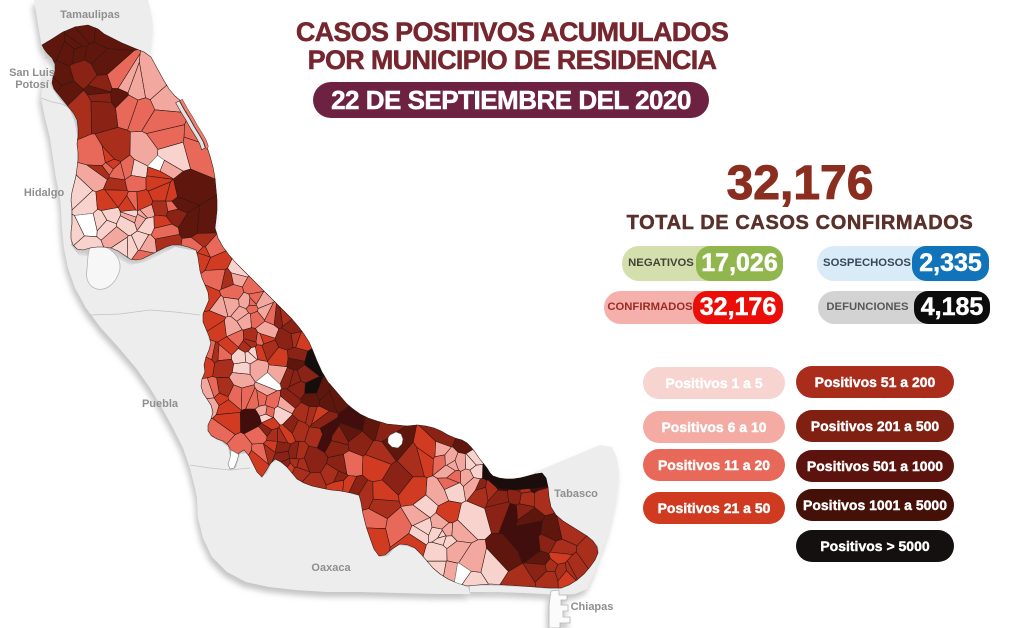 Image resolution: width=1024 pixels, height=628 pixels. I want to click on svg-text: Tamaulipas, so click(90, 15).